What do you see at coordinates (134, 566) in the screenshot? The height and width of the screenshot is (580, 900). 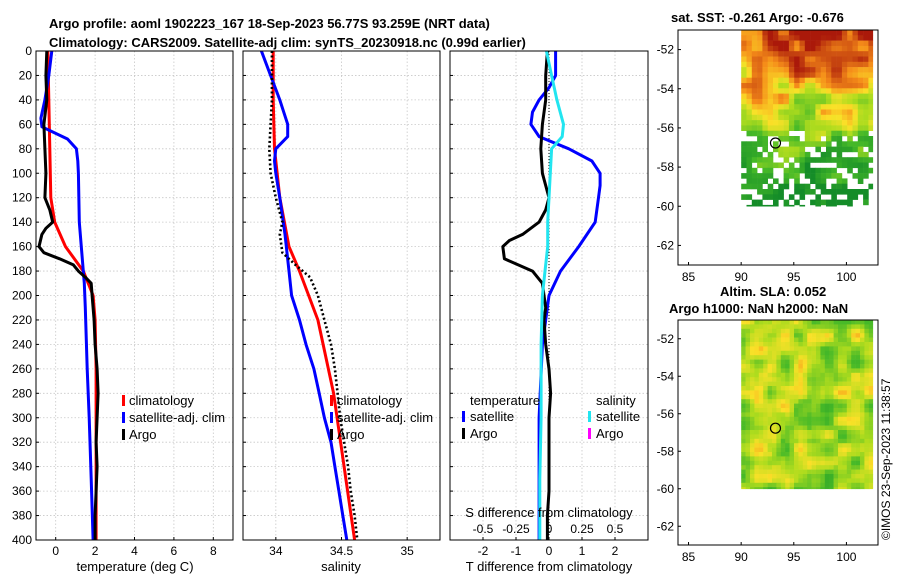 I see `temperature-xlabel: temperature (deg C)` at bounding box center [134, 566].